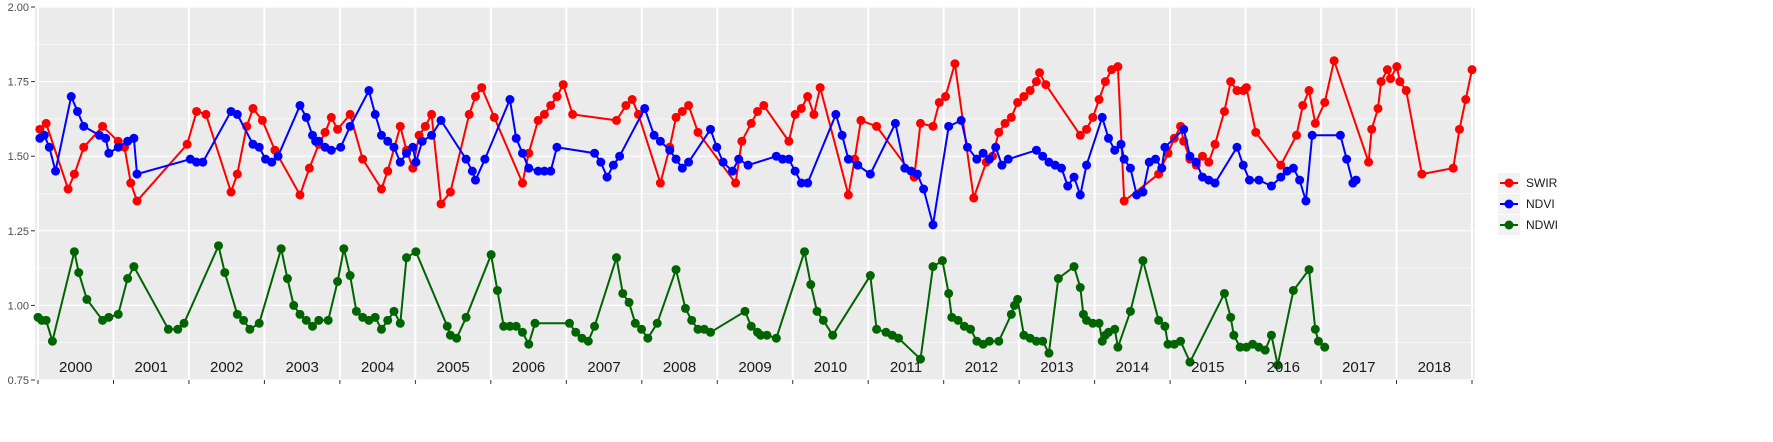  What do you see at coordinates (679, 367) in the screenshot?
I see `year-label: 2008` at bounding box center [679, 367].